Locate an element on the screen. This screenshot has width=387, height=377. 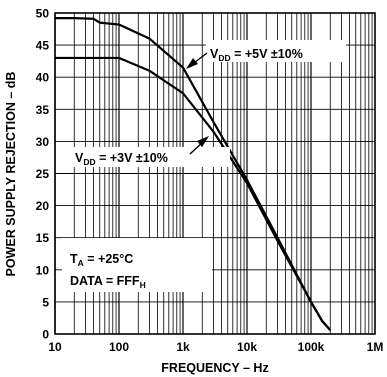
x-tick-label: 1k is located at coordinates (183, 347).